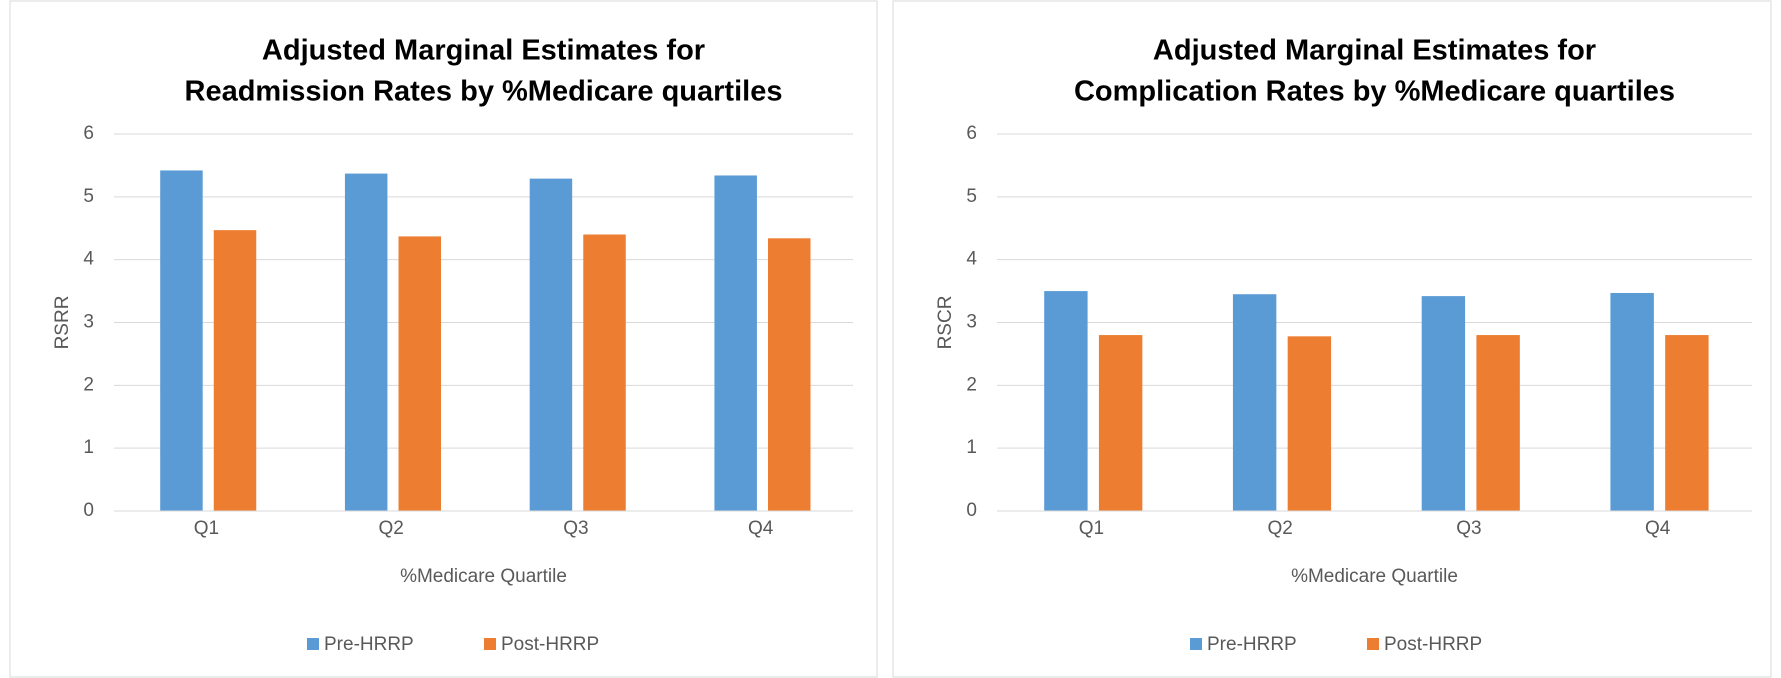 The width and height of the screenshot is (1781, 678). What do you see at coordinates (484, 92) in the screenshot?
I see `chart-title: Readmission Rates by %Medicare quartiles` at bounding box center [484, 92].